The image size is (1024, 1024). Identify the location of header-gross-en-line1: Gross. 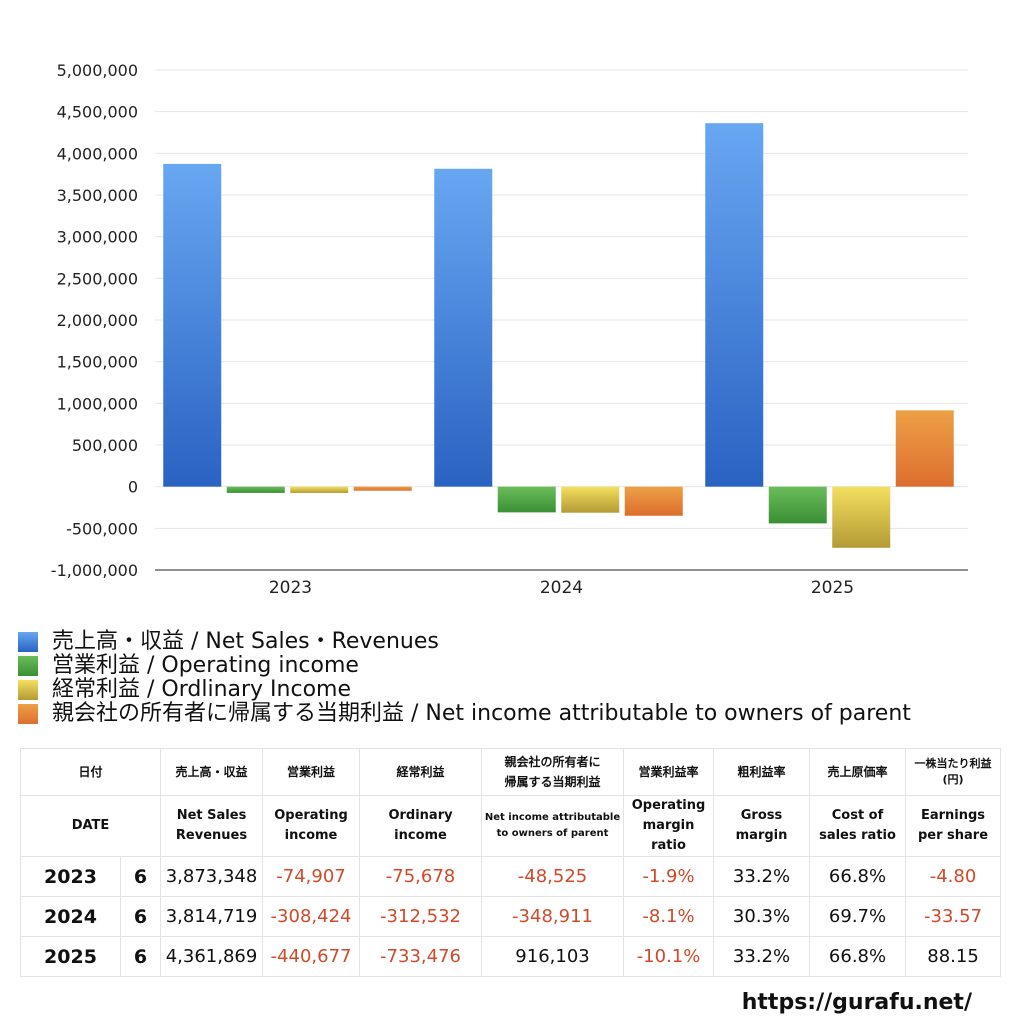
(761, 815).